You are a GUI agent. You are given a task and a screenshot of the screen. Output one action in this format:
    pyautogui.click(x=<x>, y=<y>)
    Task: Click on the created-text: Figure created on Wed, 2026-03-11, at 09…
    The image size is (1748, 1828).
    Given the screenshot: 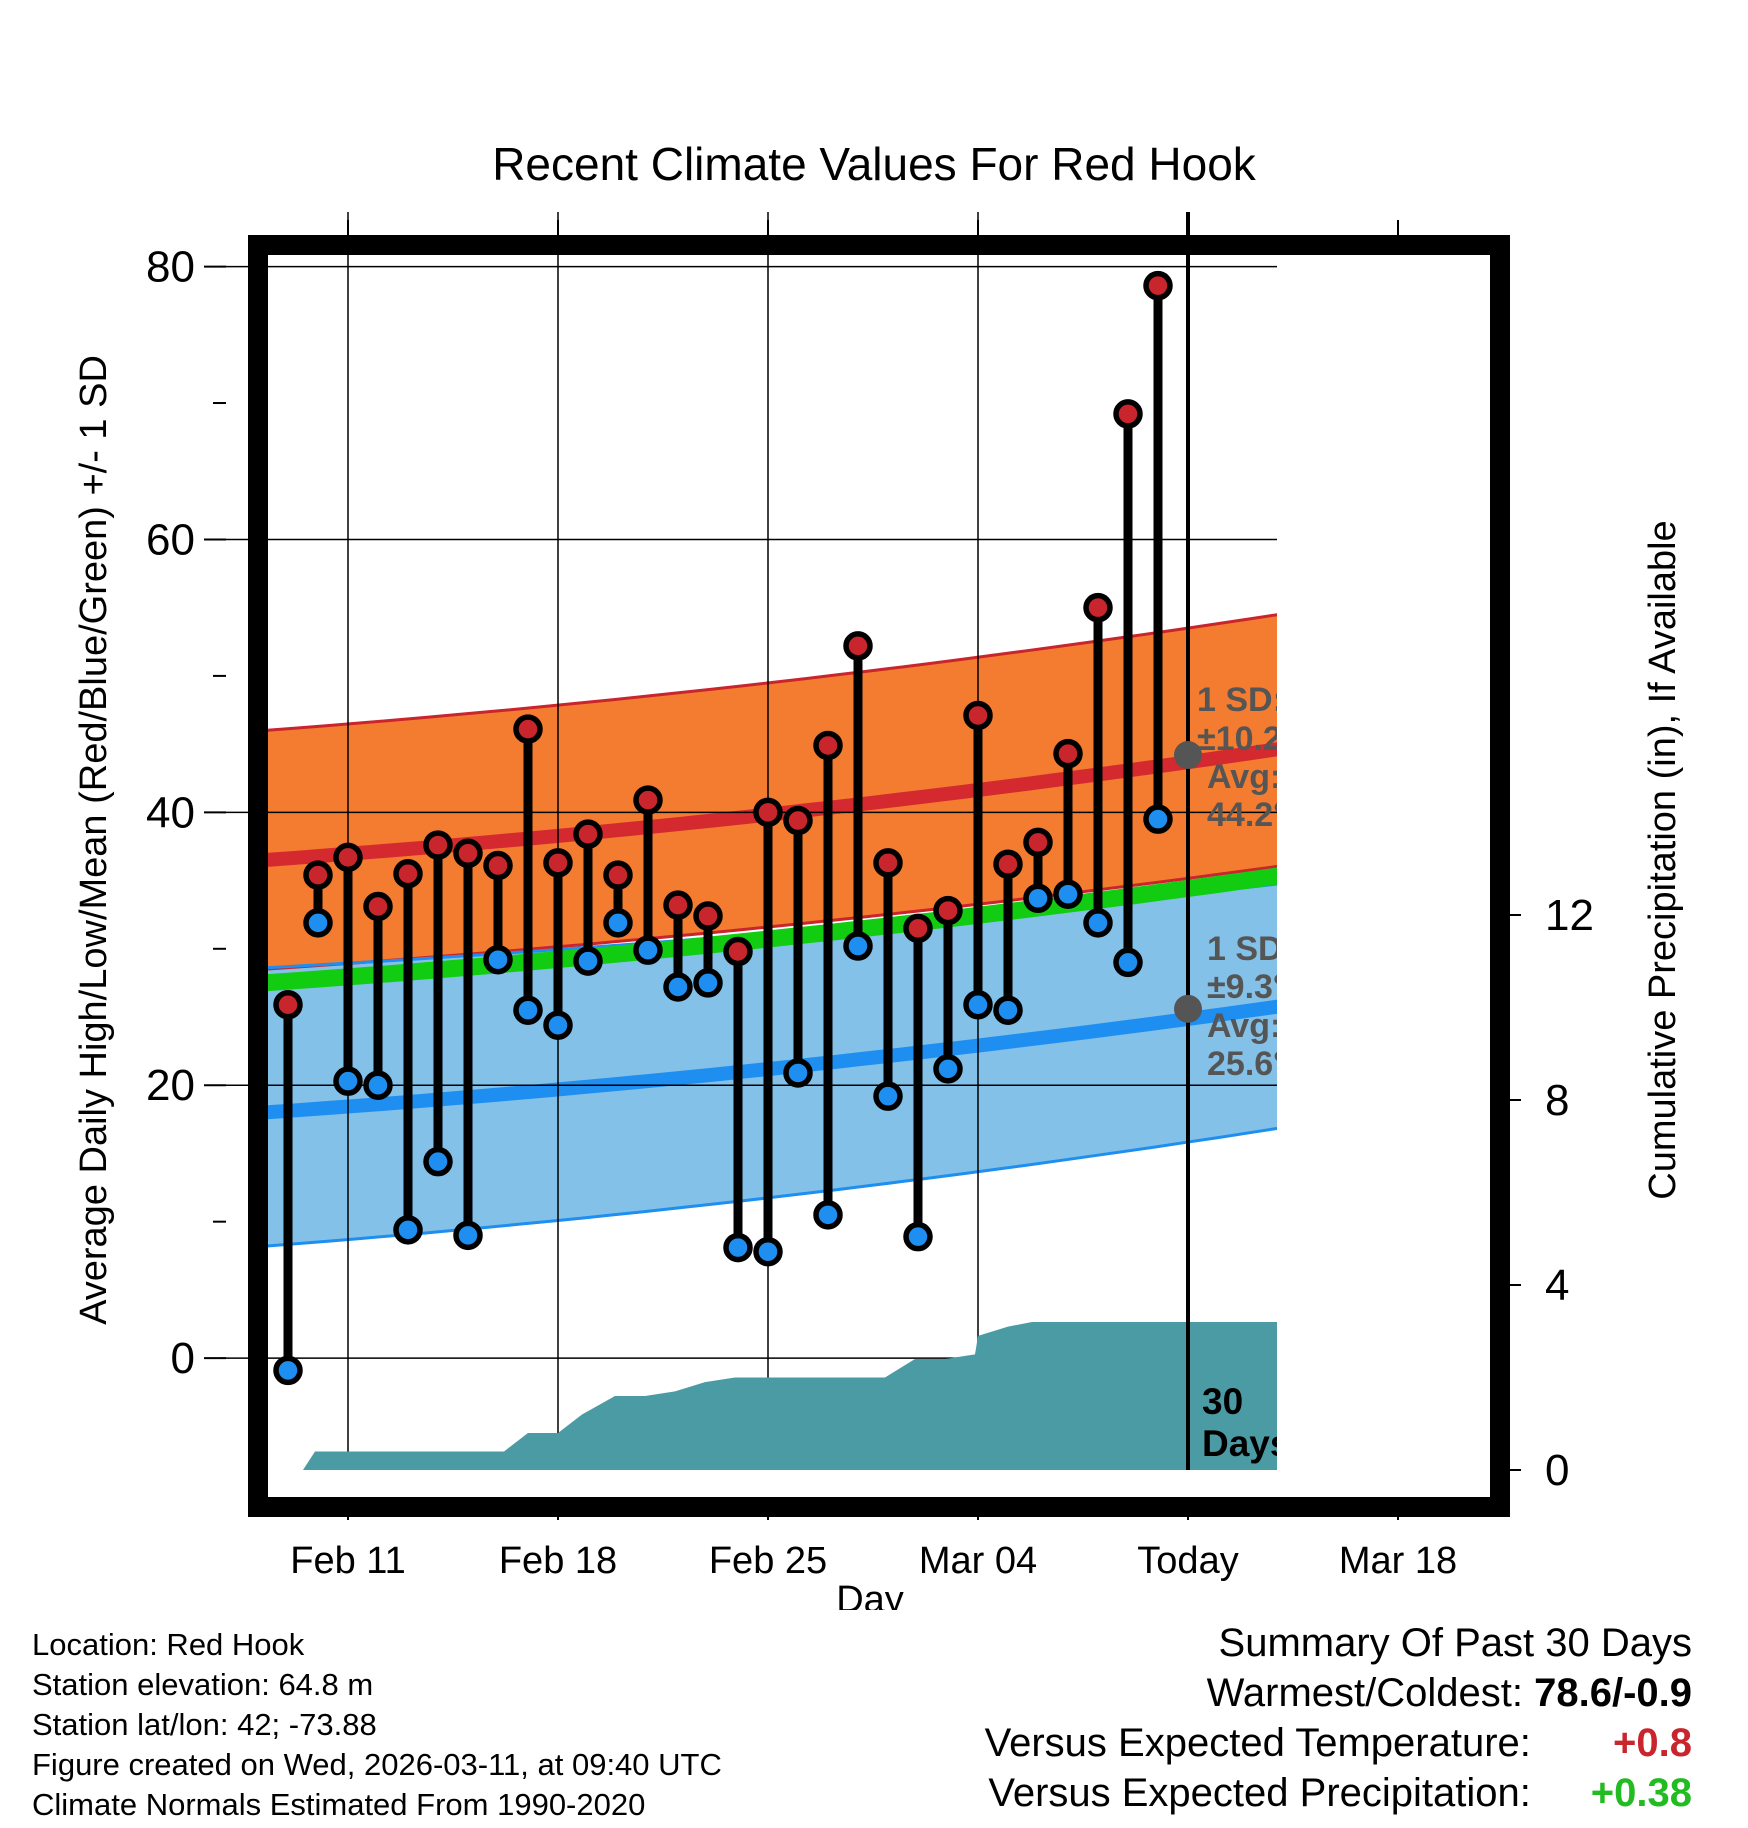 What is the action you would take?
    pyautogui.click(x=377, y=1764)
    